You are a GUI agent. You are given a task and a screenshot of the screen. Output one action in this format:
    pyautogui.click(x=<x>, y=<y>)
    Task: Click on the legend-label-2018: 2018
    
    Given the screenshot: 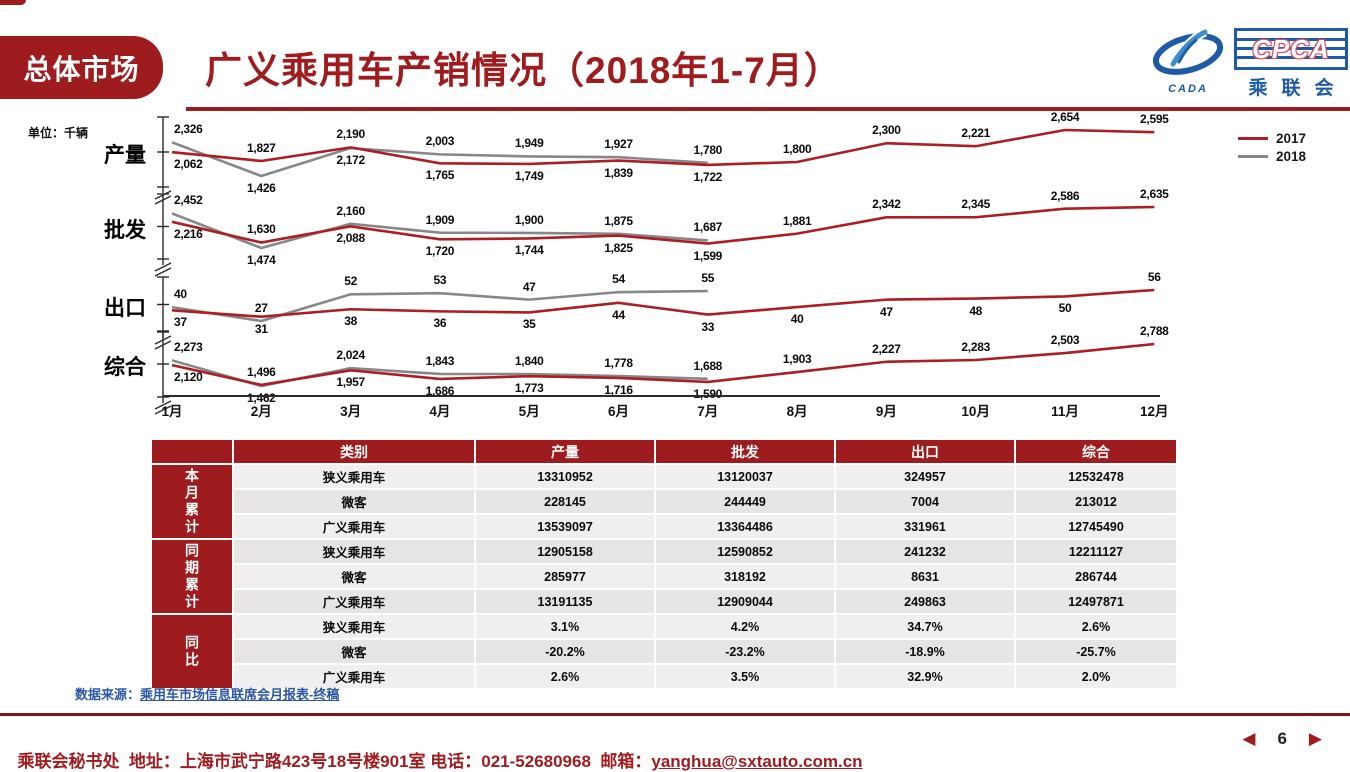 What is the action you would take?
    pyautogui.click(x=1291, y=156)
    